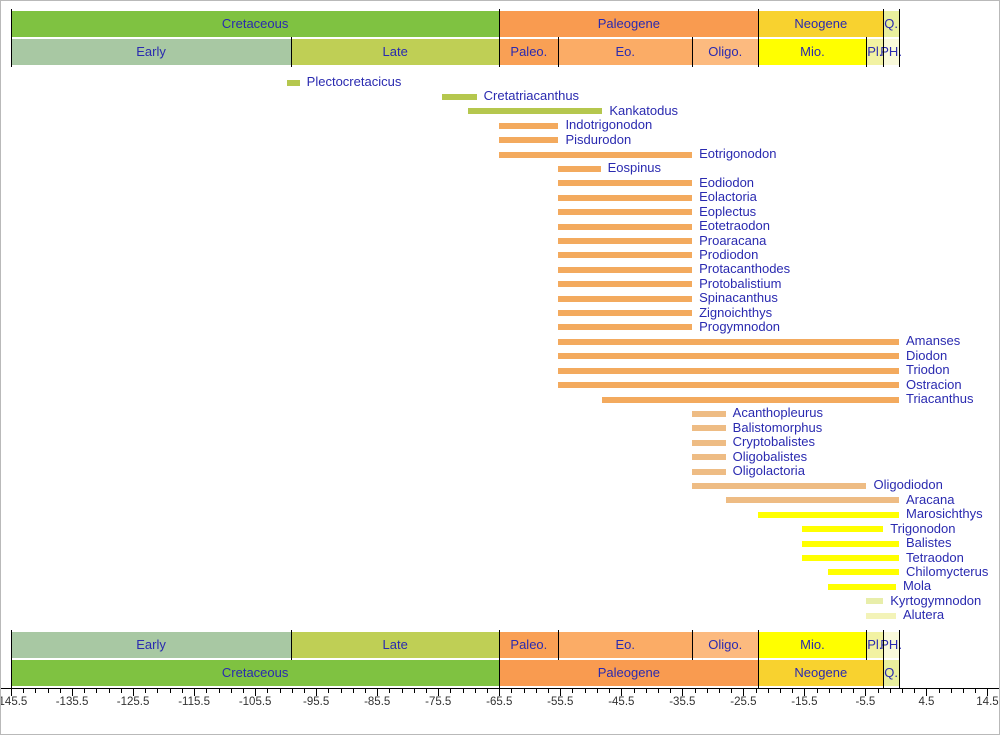 The width and height of the screenshot is (1000, 735). What do you see at coordinates (768, 471) in the screenshot?
I see `taxon-label: Oligolactoria` at bounding box center [768, 471].